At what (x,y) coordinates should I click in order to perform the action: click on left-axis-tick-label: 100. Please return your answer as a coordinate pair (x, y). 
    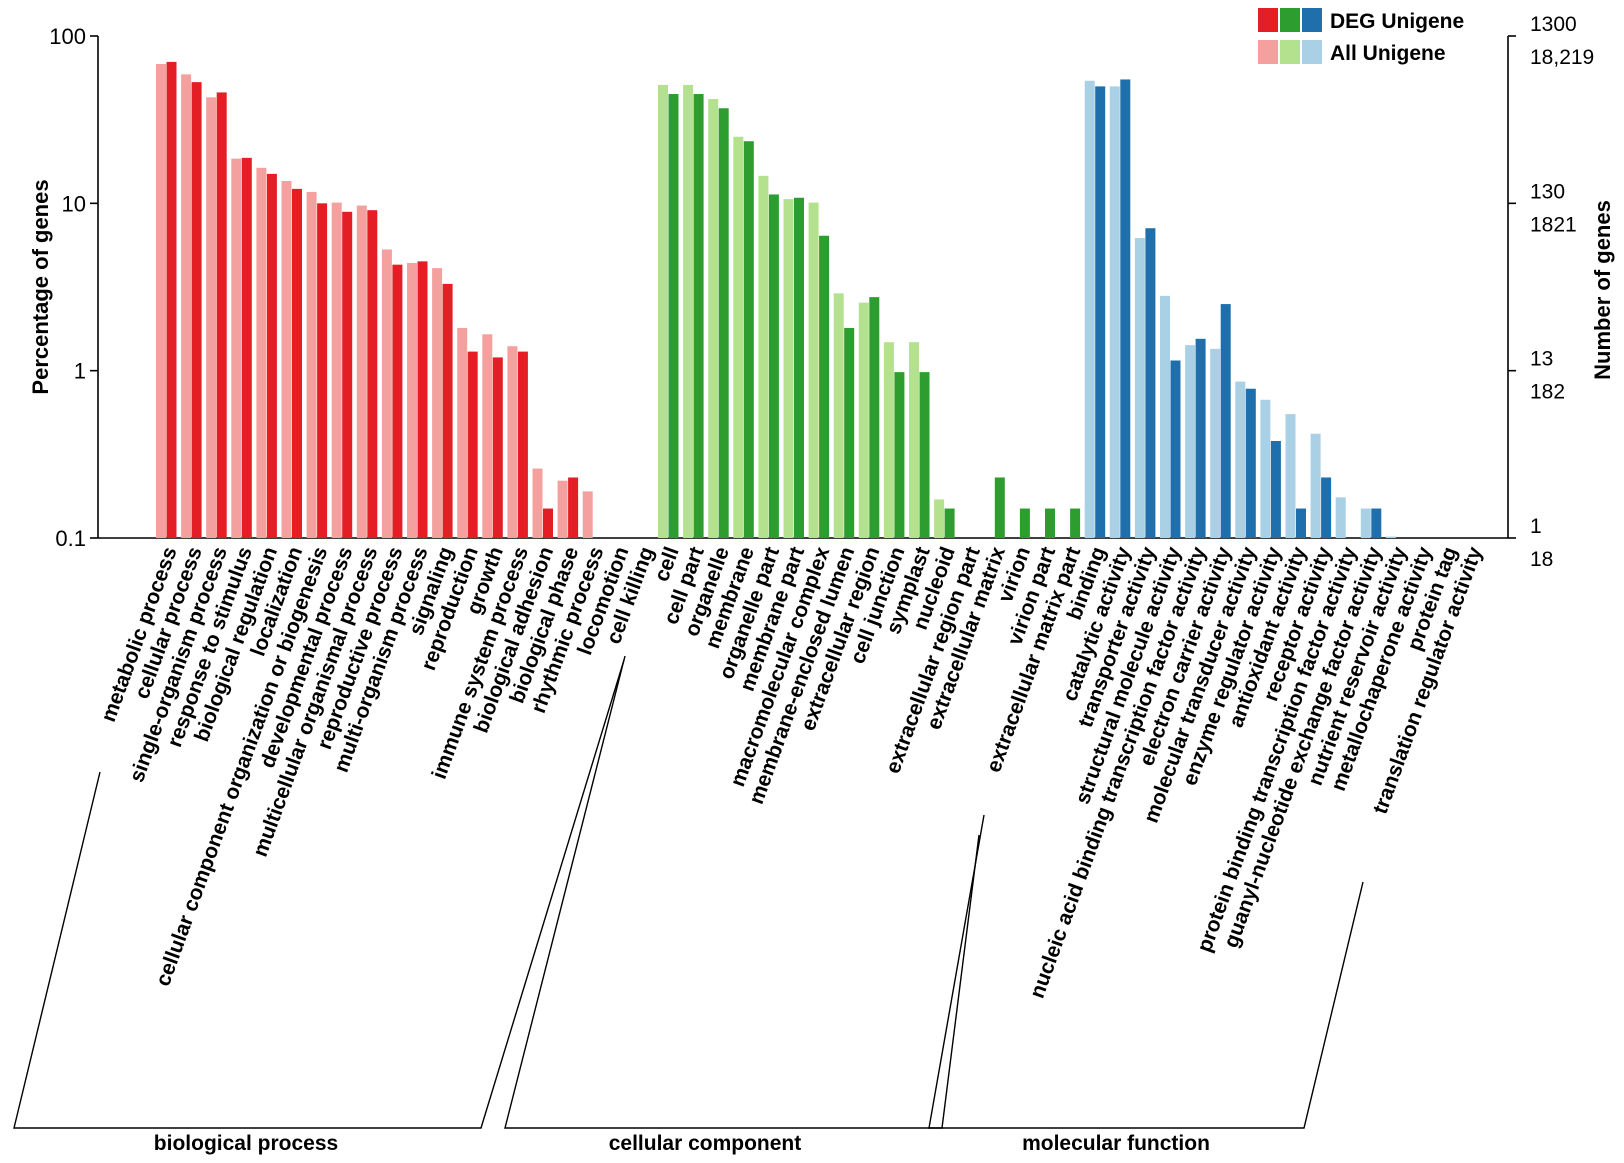
    Looking at the image, I should click on (67, 36).